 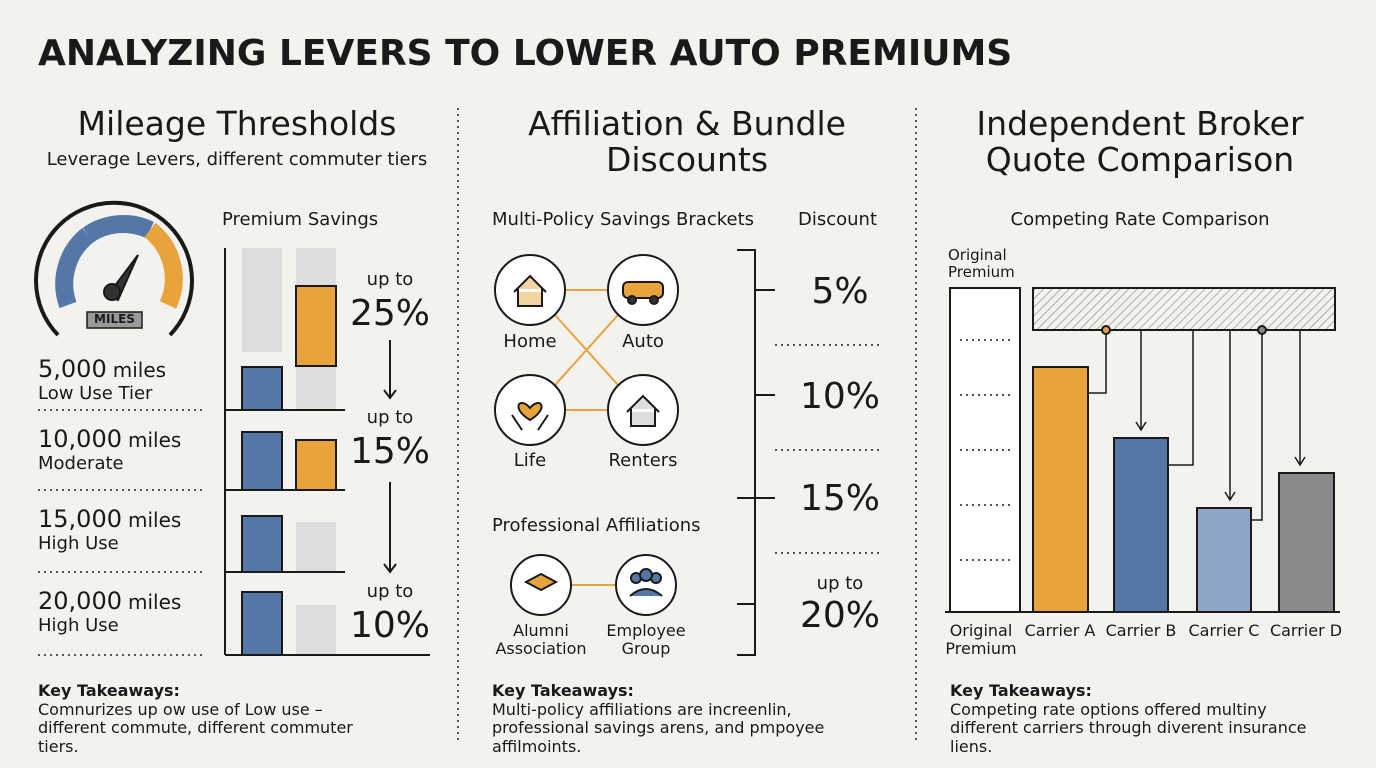 I want to click on tier-miles: 15,000 miles, so click(x=109, y=519).